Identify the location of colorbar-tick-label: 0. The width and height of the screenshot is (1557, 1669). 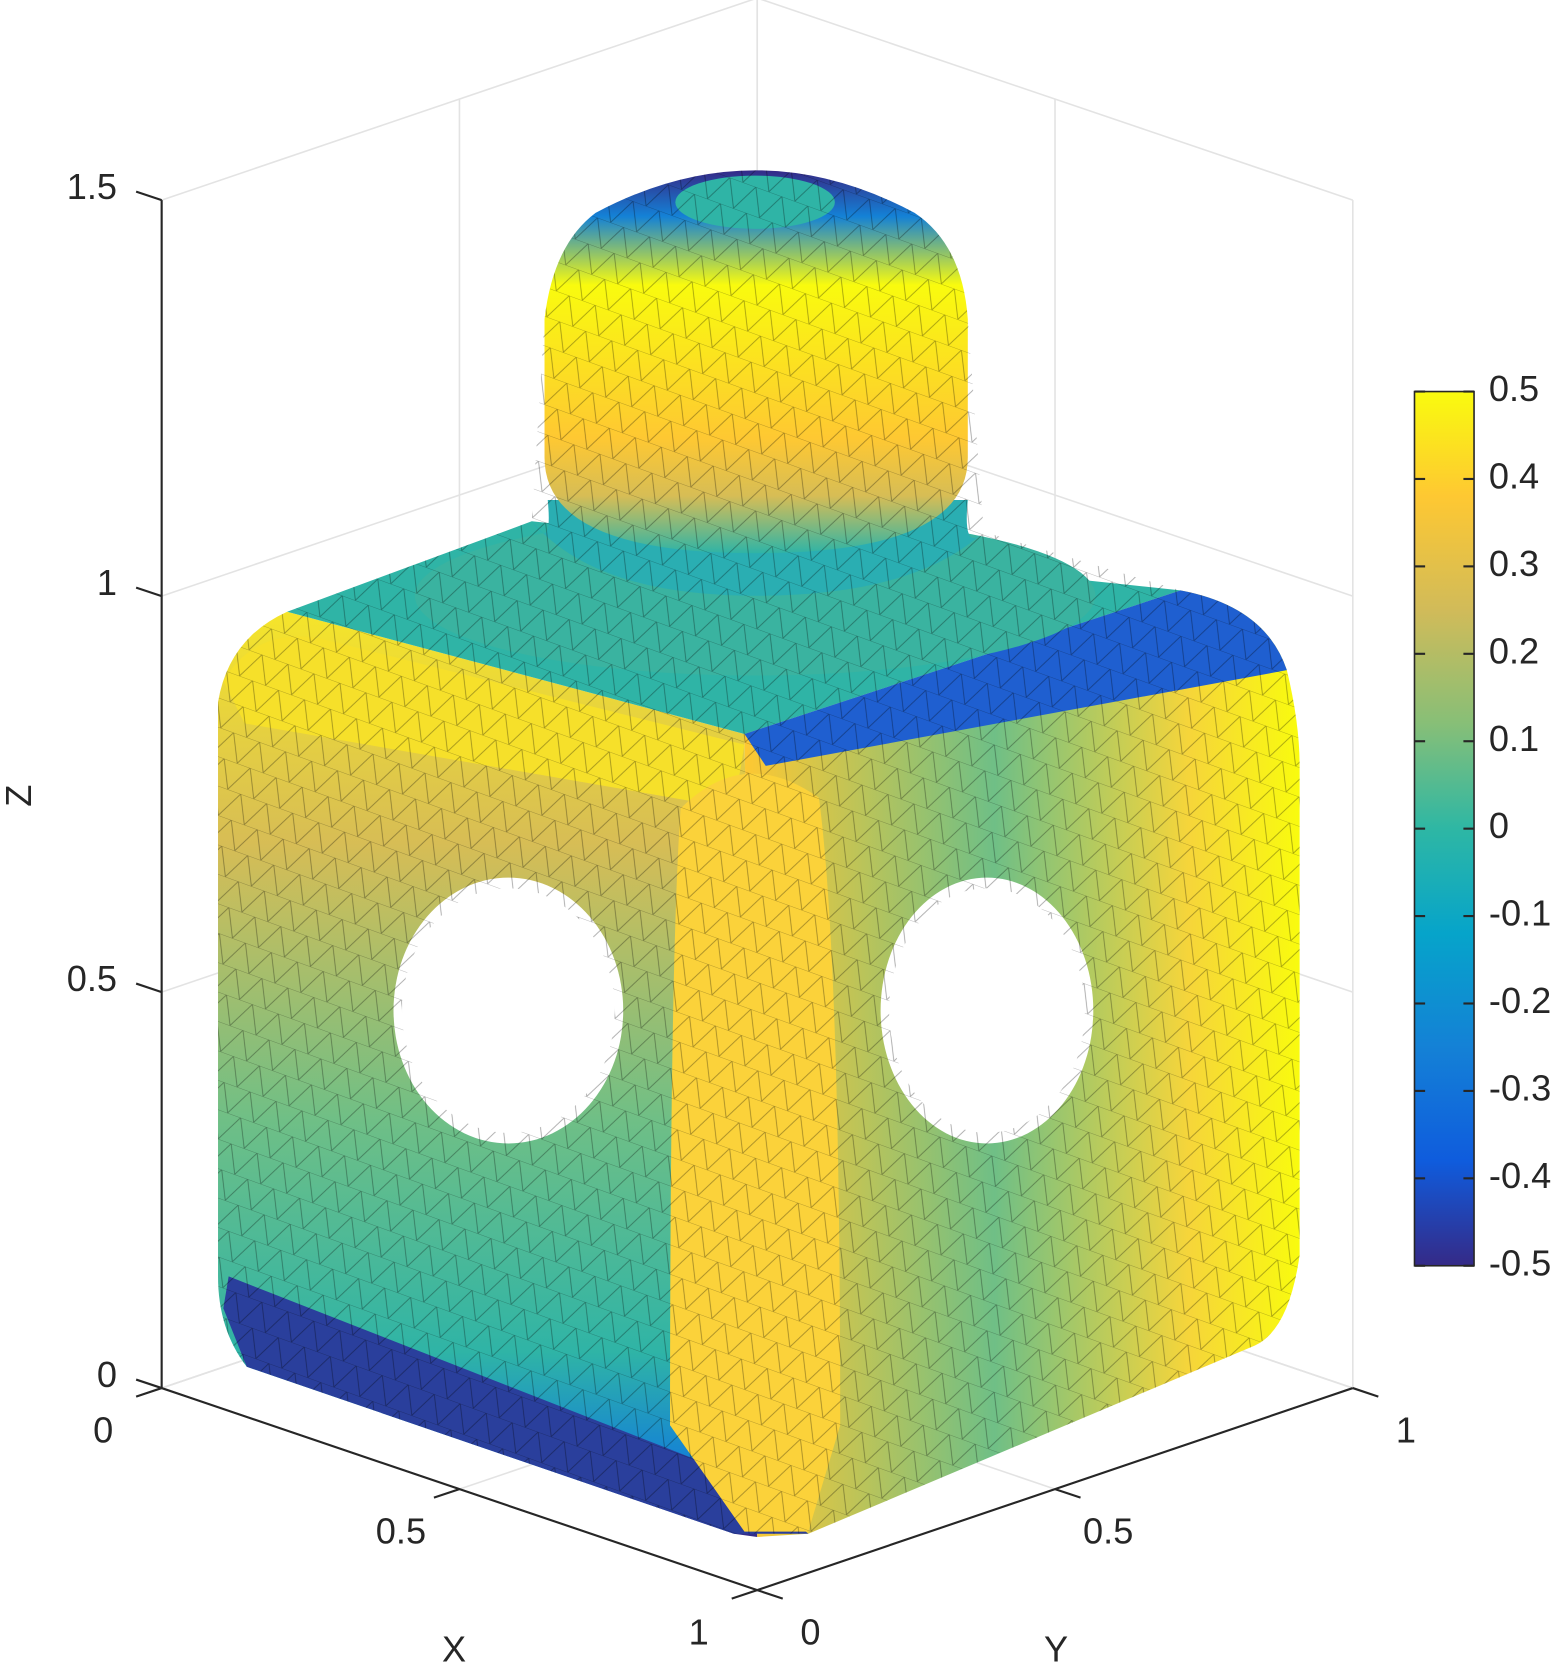
(1499, 825).